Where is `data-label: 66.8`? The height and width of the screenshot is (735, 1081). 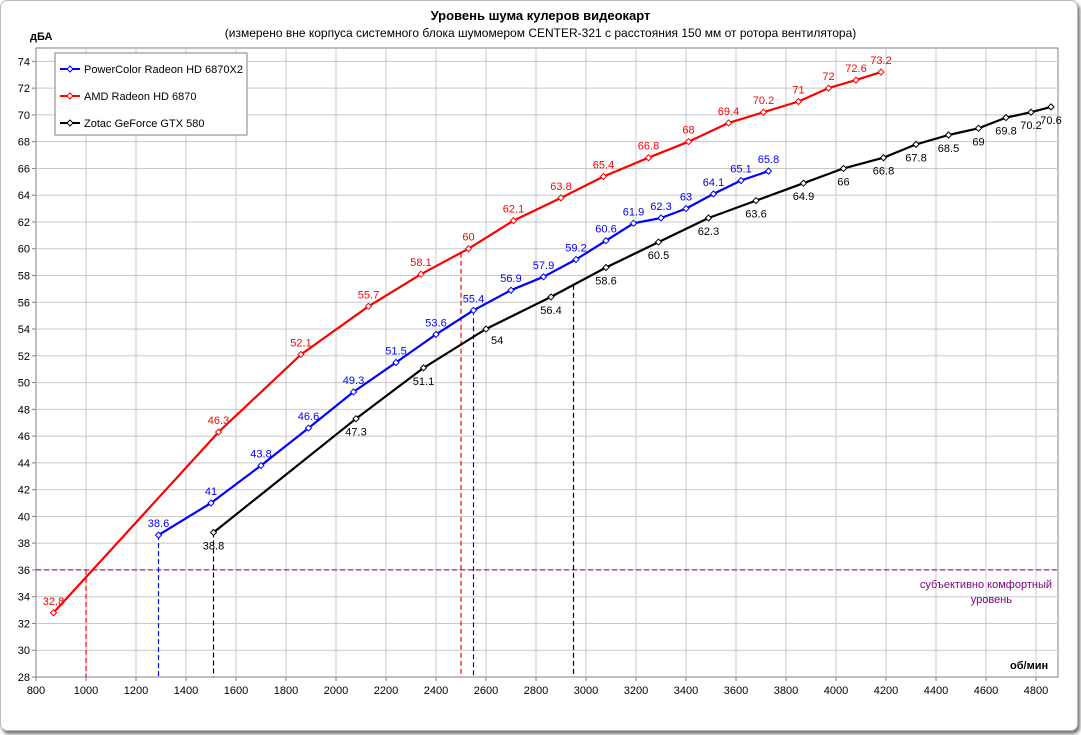 data-label: 66.8 is located at coordinates (648, 147).